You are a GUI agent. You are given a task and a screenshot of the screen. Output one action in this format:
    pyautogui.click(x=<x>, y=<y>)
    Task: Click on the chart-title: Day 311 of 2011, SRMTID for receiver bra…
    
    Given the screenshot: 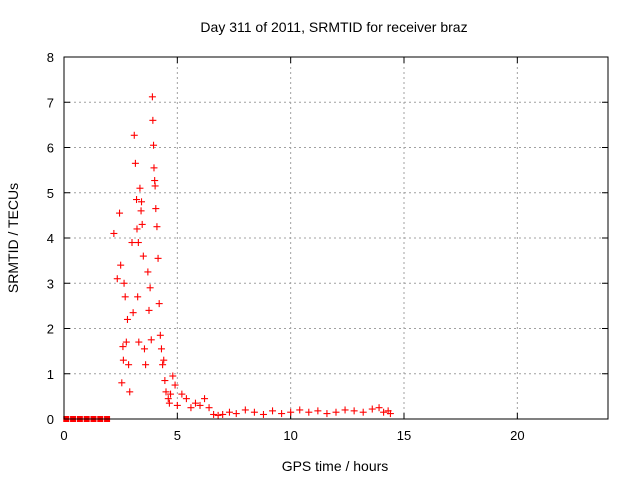 What is the action you would take?
    pyautogui.click(x=333, y=27)
    